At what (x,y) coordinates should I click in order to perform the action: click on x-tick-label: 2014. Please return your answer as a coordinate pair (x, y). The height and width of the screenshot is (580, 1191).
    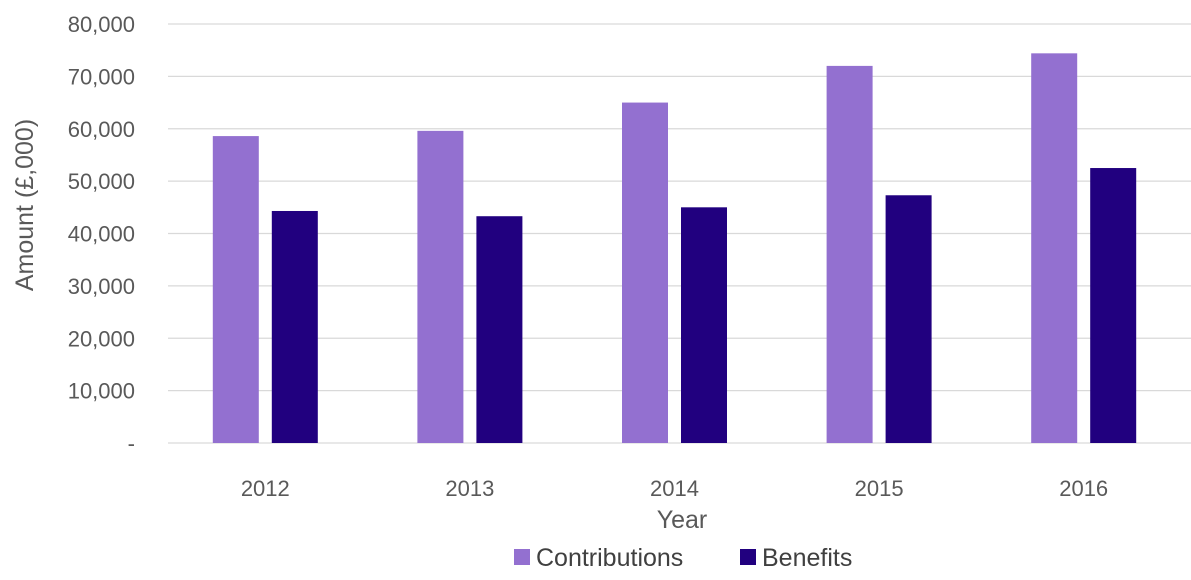
    Looking at the image, I should click on (674, 488).